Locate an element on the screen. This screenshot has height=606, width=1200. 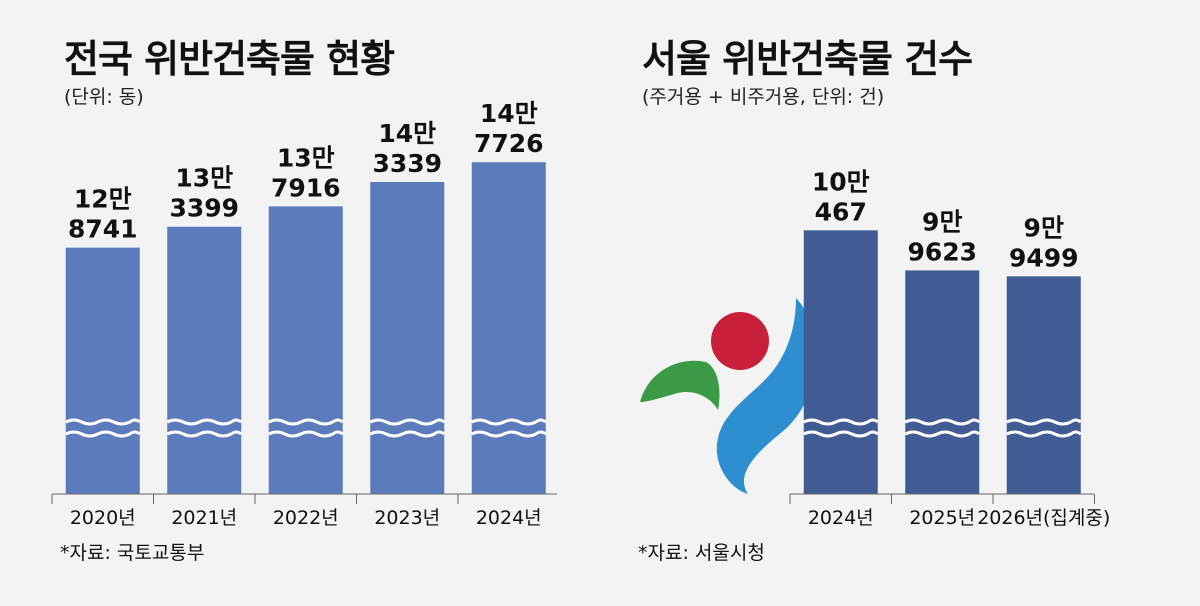
data-label: 7726 is located at coordinates (509, 143).